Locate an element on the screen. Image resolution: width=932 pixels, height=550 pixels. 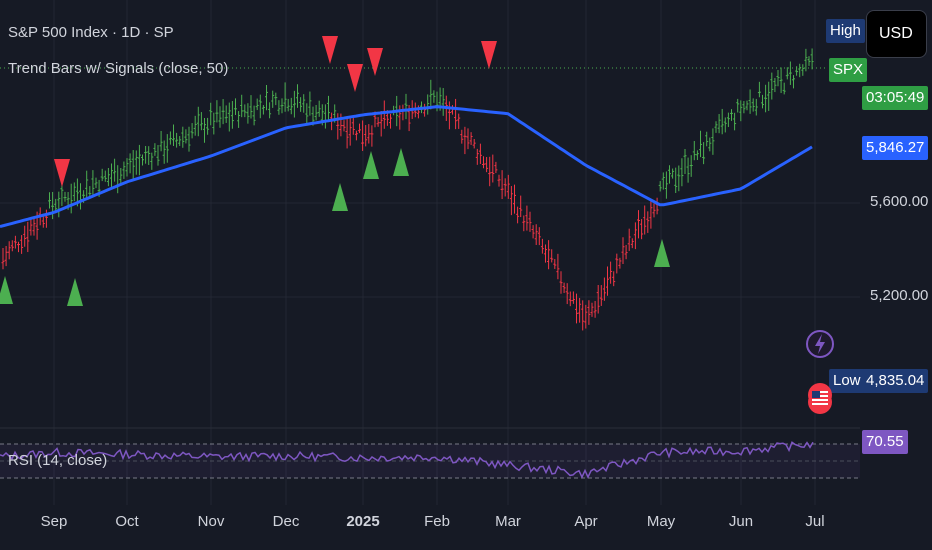
time-tick-dec: Dec is located at coordinates (286, 521).